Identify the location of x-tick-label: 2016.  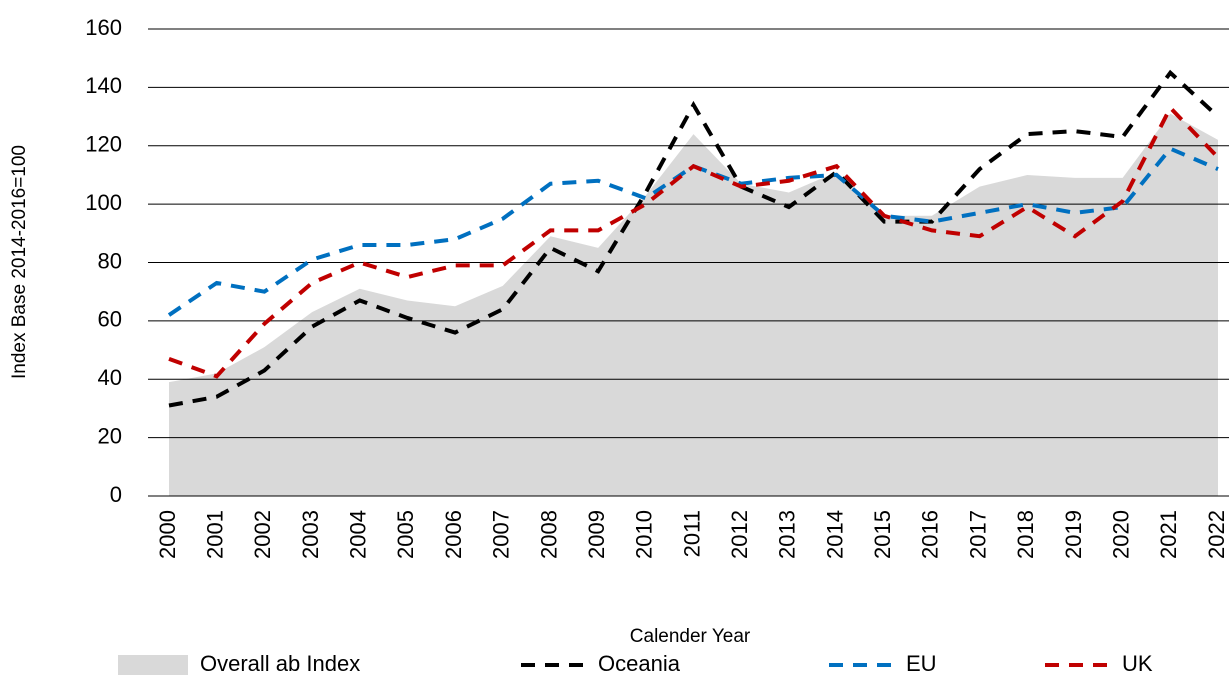
(930, 534).